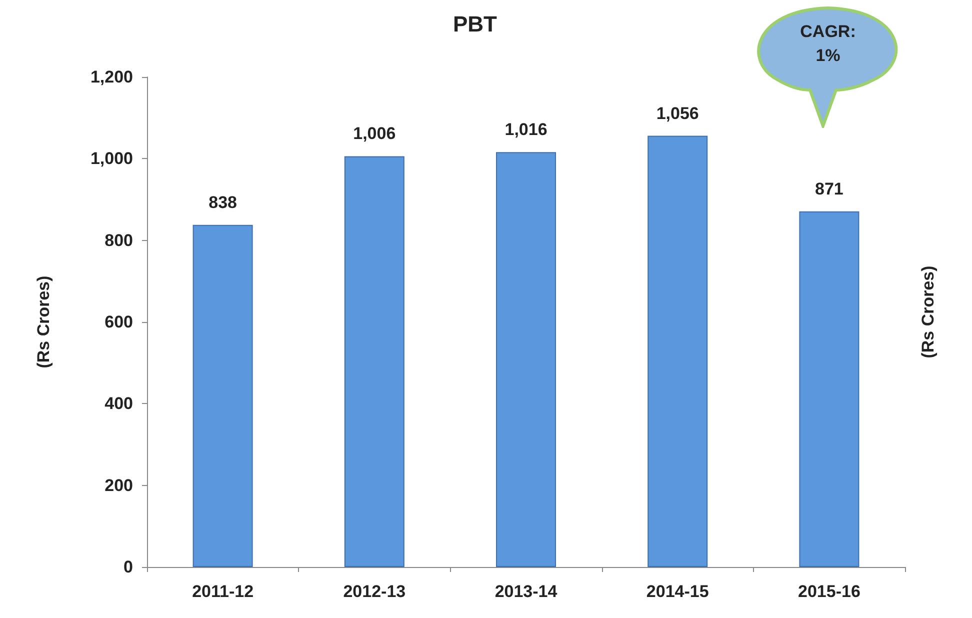  I want to click on y-axis-title: (Rs Crores), so click(43, 322).